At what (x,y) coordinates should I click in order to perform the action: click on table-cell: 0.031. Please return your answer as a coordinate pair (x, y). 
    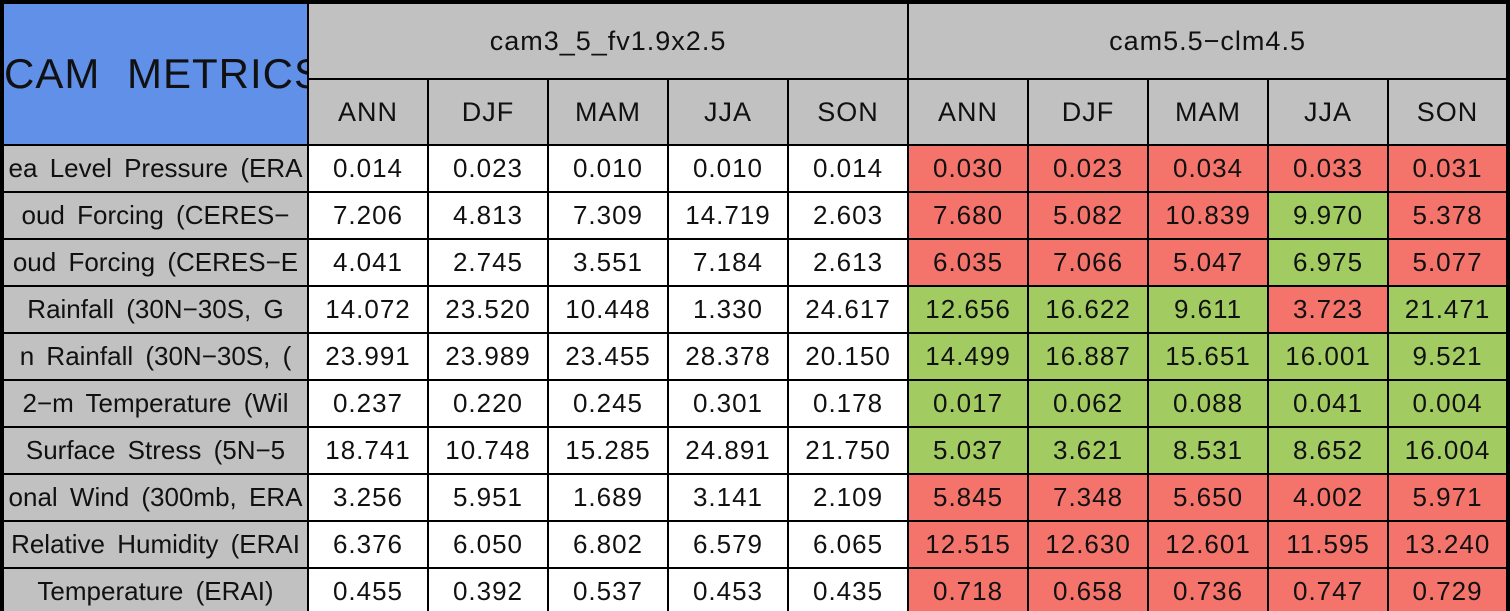
    Looking at the image, I should click on (1448, 168).